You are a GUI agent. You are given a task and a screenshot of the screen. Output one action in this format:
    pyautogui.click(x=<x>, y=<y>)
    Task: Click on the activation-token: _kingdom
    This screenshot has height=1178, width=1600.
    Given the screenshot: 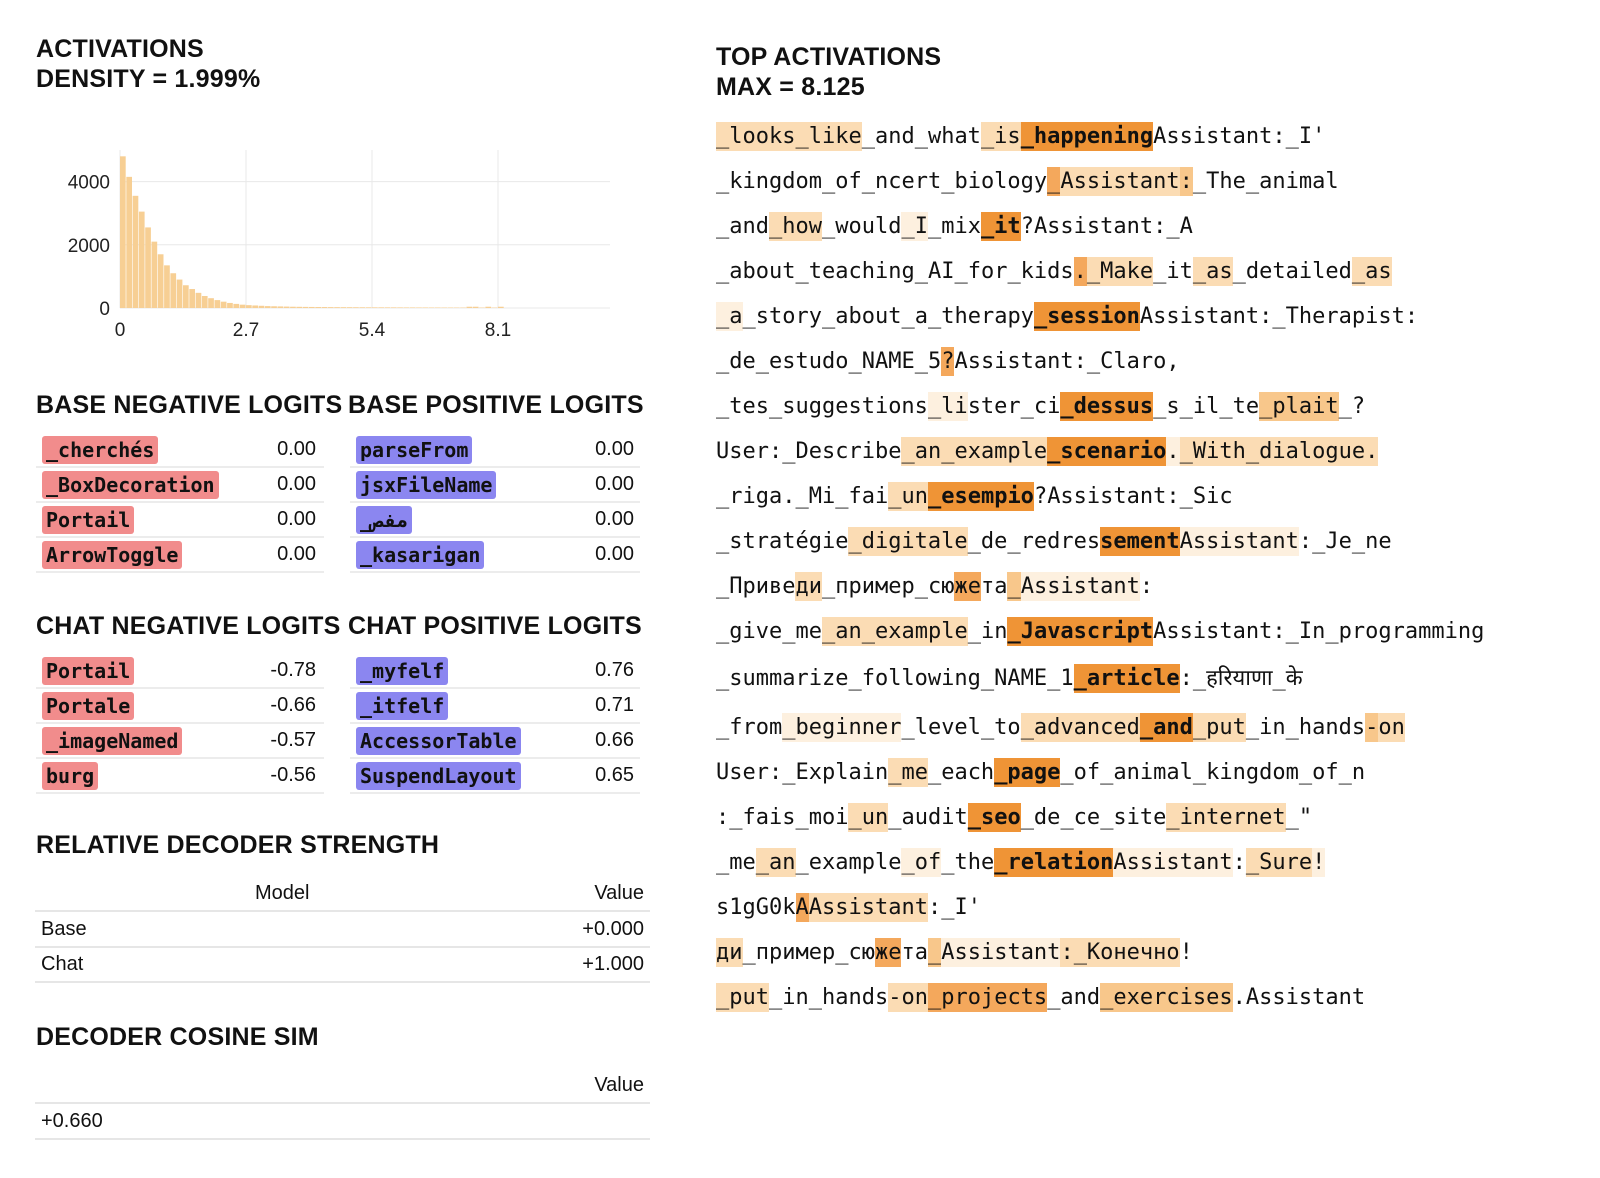 What is the action you would take?
    pyautogui.click(x=769, y=181)
    